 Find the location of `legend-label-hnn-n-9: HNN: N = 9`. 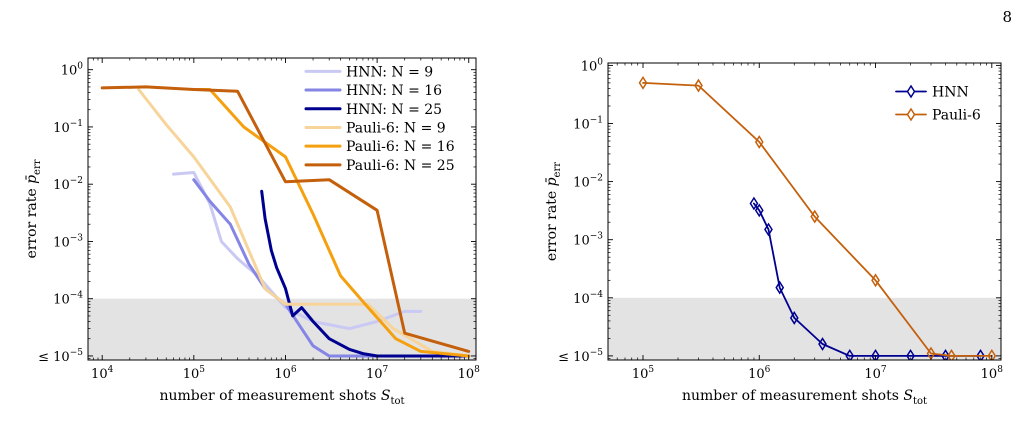

legend-label-hnn-n-9: HNN: N = 9 is located at coordinates (389, 72).